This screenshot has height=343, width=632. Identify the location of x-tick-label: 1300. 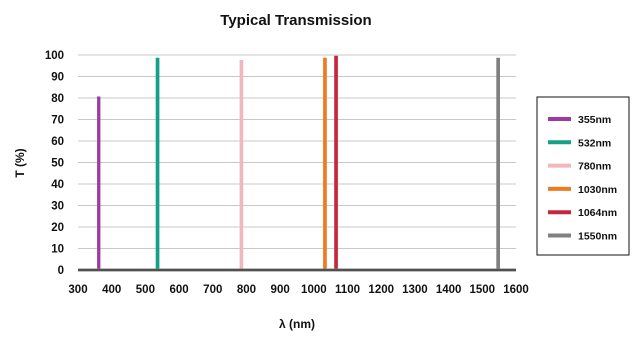
(415, 290).